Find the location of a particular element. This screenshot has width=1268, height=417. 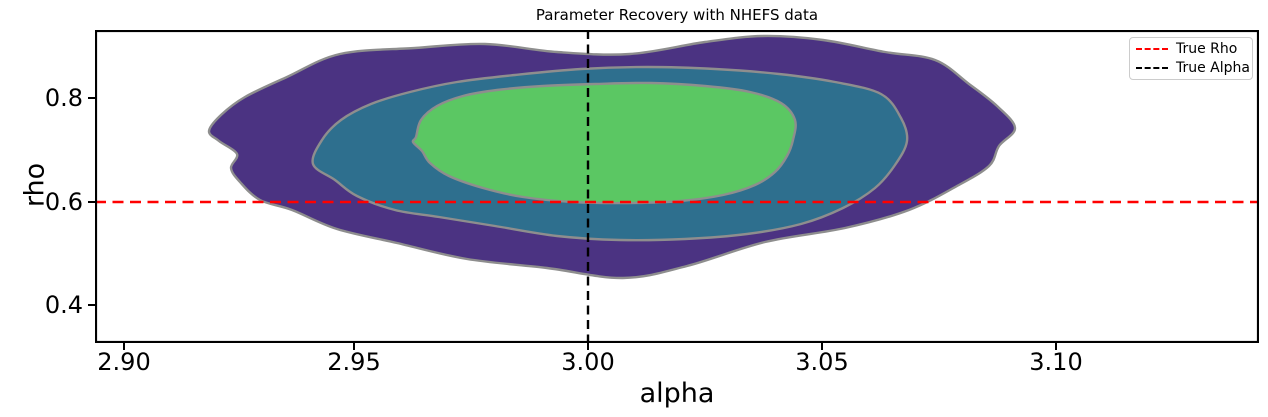

legend-item-true-alpha: True Alpha is located at coordinates (1193, 68).